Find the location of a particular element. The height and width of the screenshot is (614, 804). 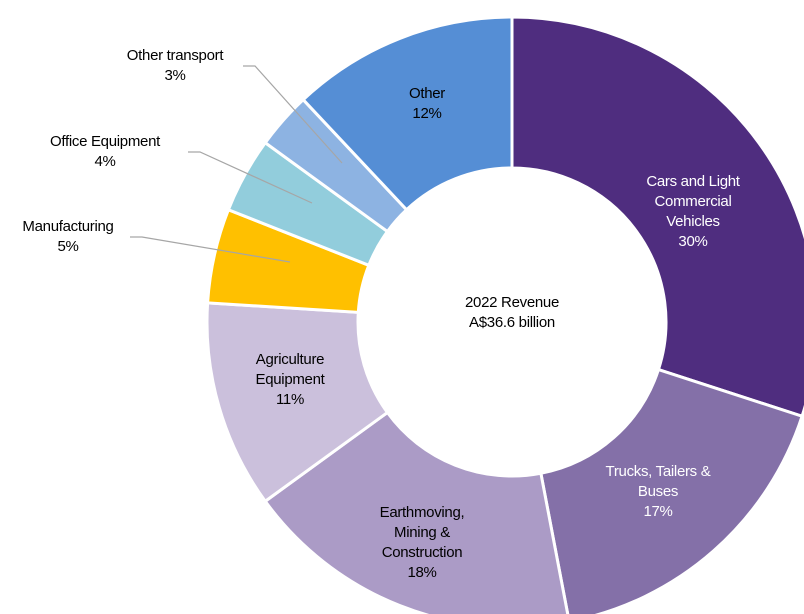

segment-label: Earthmoving, Mining & Construction 18% is located at coordinates (422, 543).